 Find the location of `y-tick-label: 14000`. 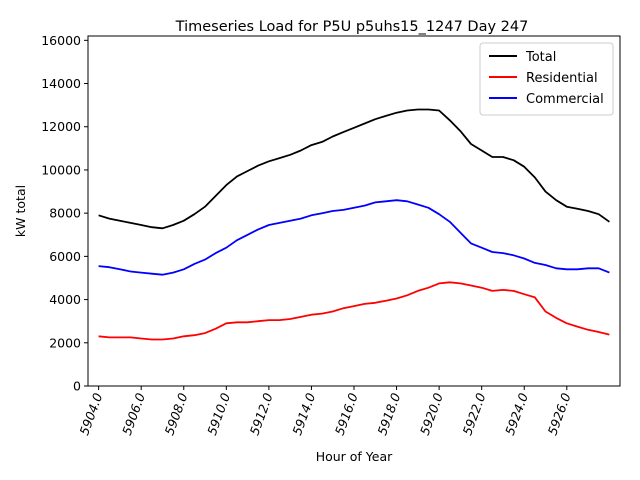

y-tick-label: 14000 is located at coordinates (61, 83).